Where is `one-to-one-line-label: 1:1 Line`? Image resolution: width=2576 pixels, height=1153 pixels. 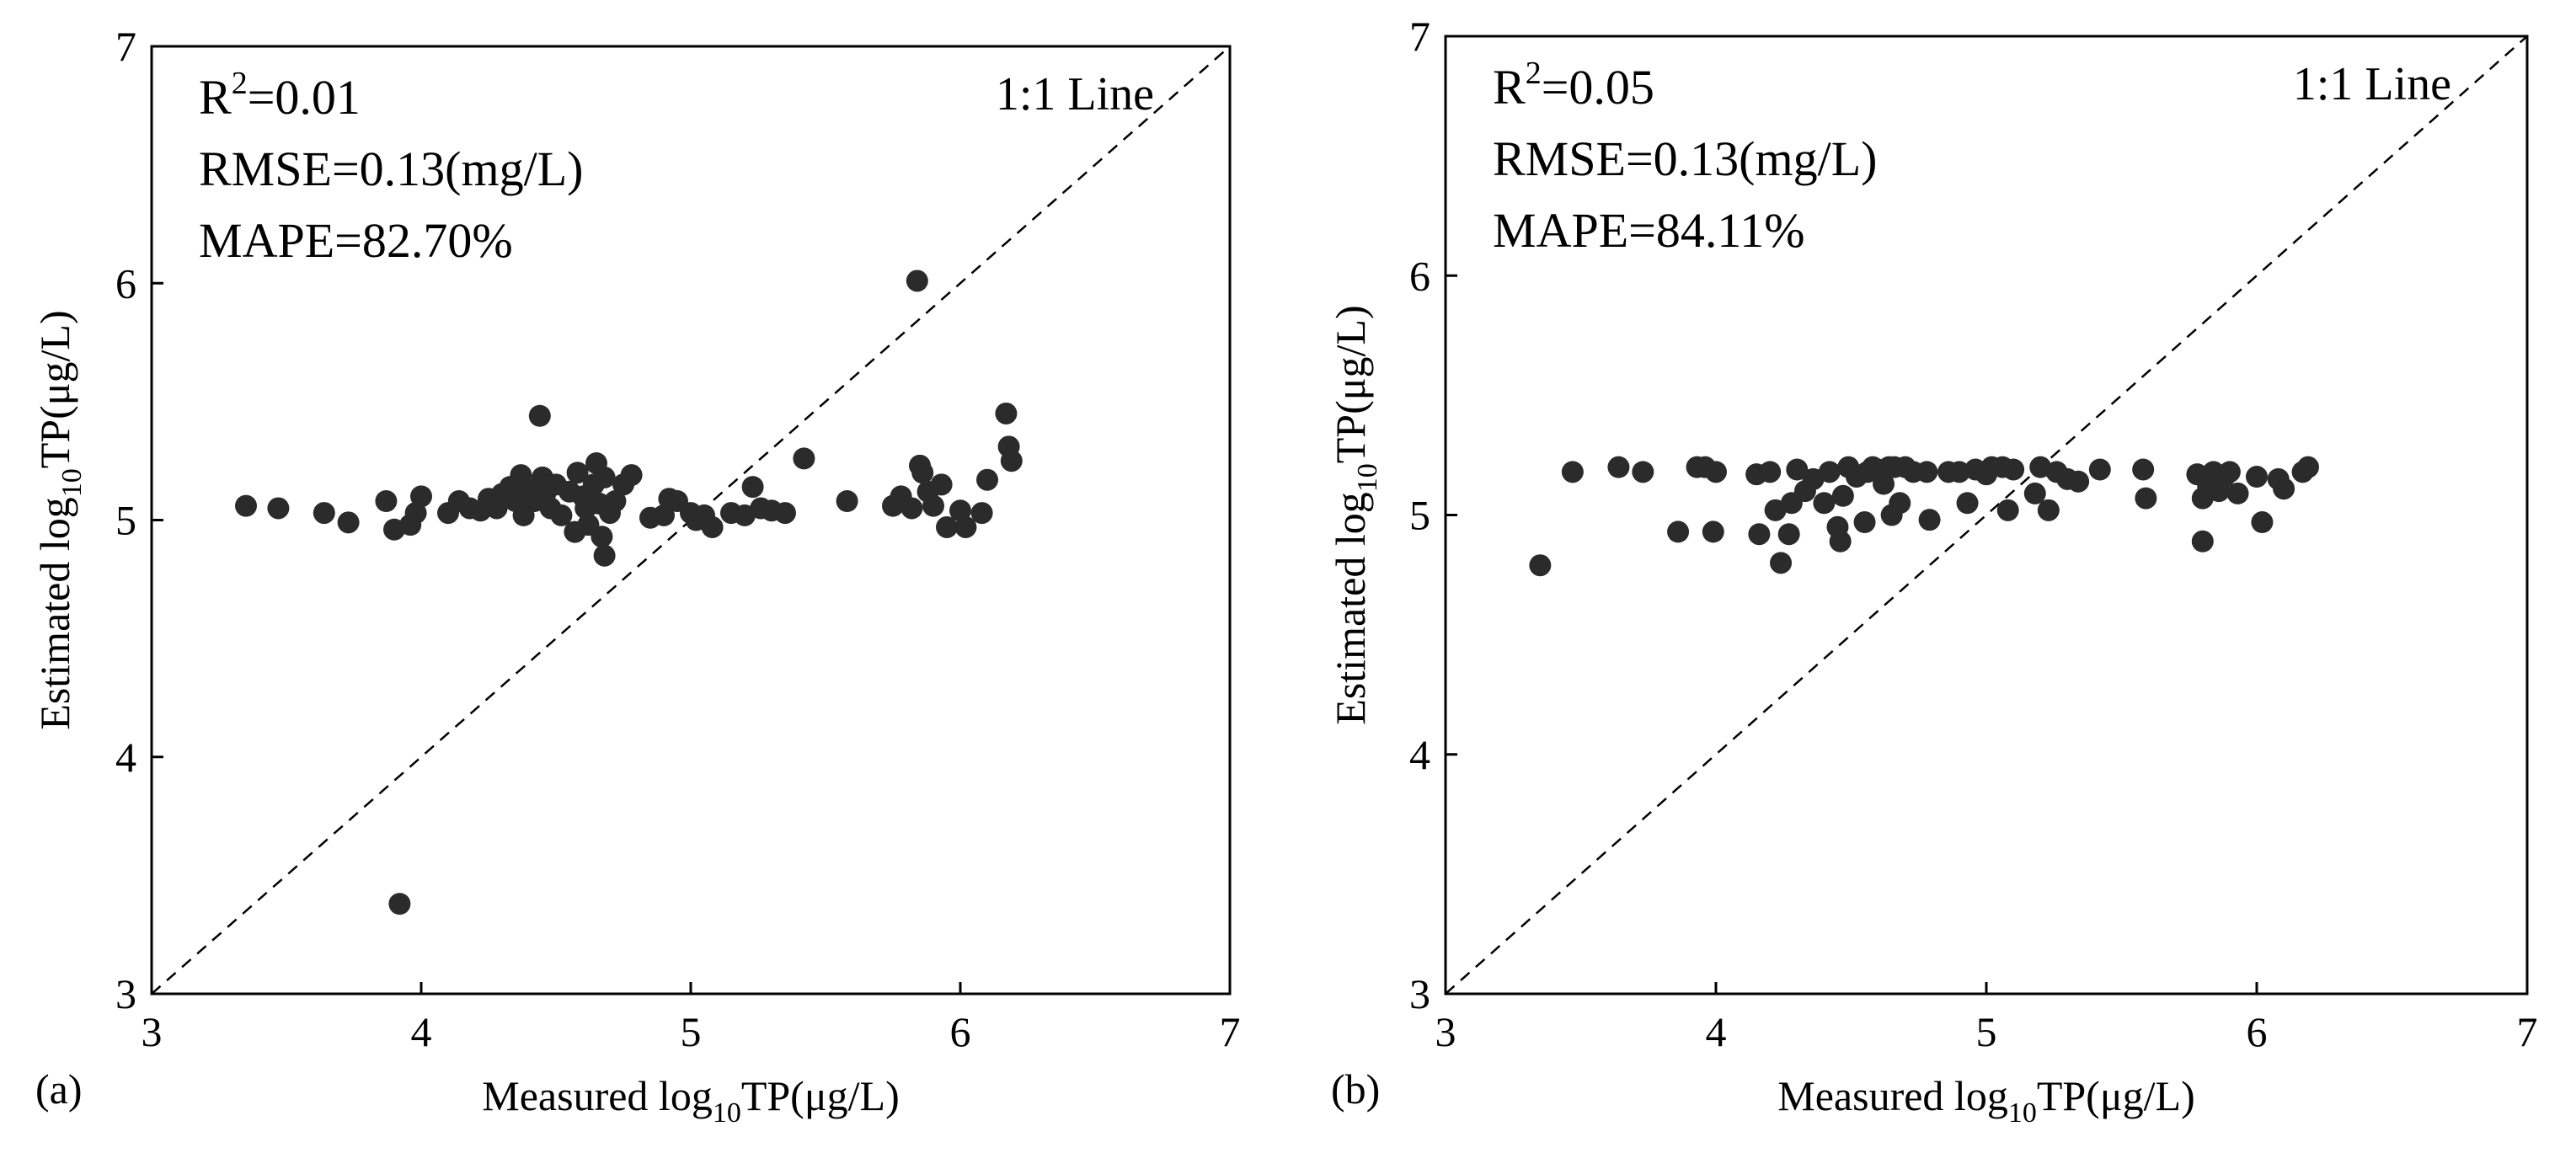 one-to-one-line-label: 1:1 Line is located at coordinates (2372, 84).